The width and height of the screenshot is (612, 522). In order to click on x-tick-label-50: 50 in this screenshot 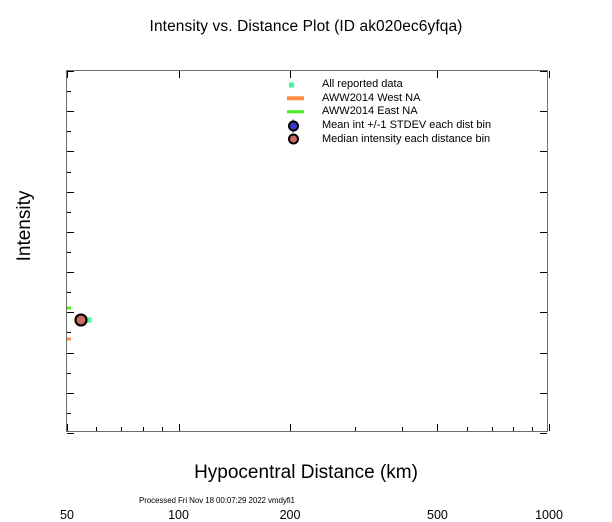, I will do `click(67, 515)`.